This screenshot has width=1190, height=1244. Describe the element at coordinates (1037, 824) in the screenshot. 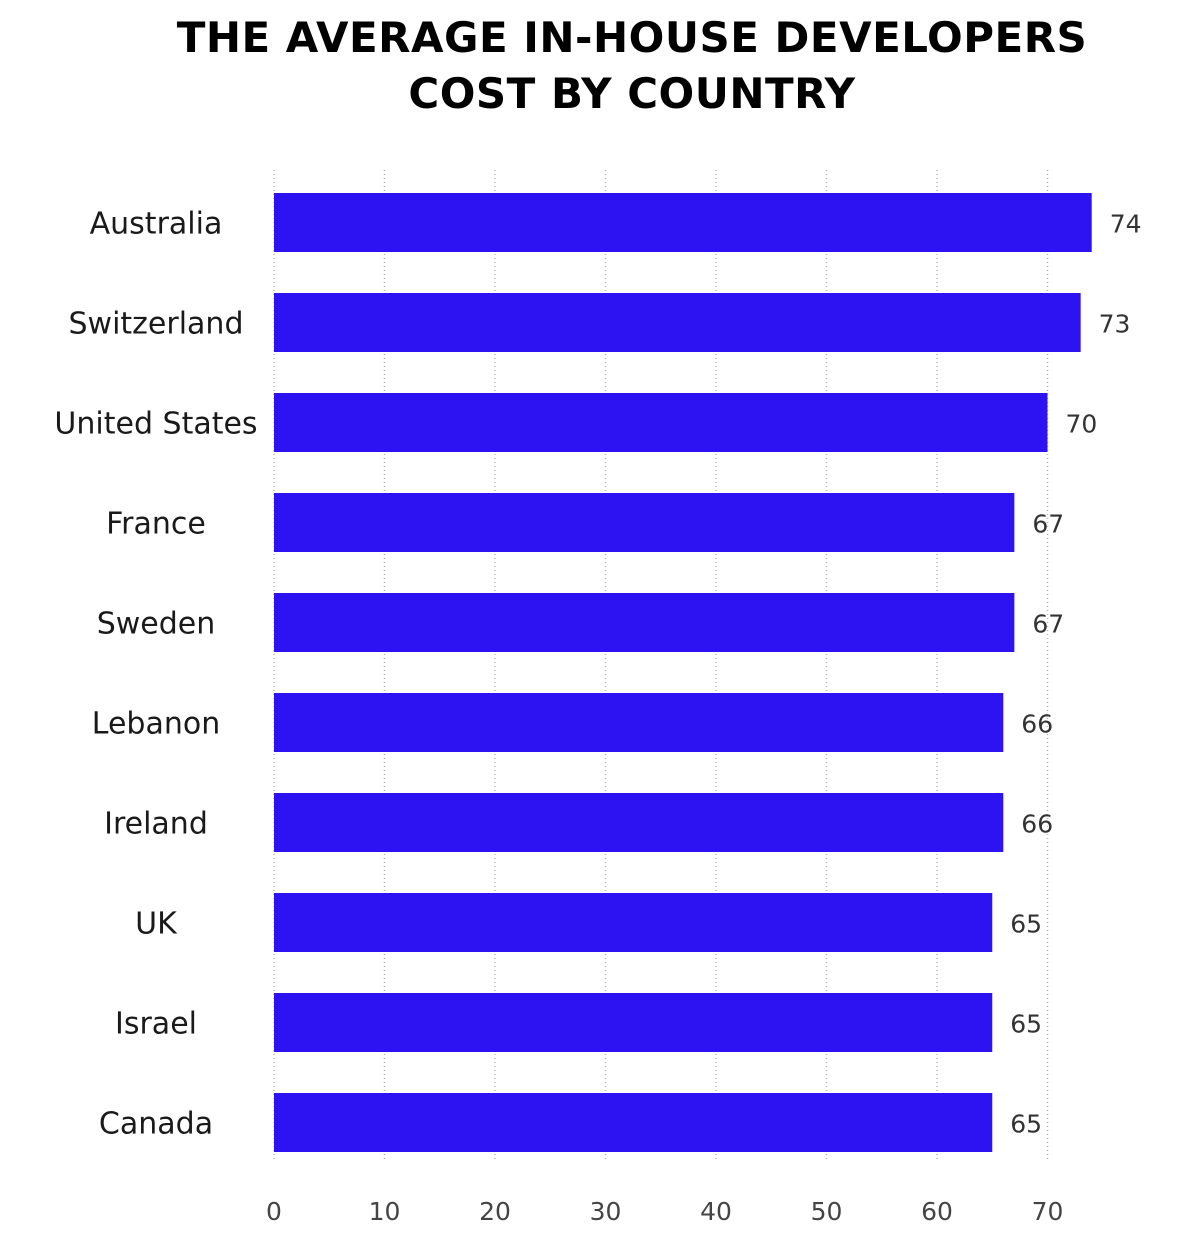

I see `value-label-ireland: 66` at that location.